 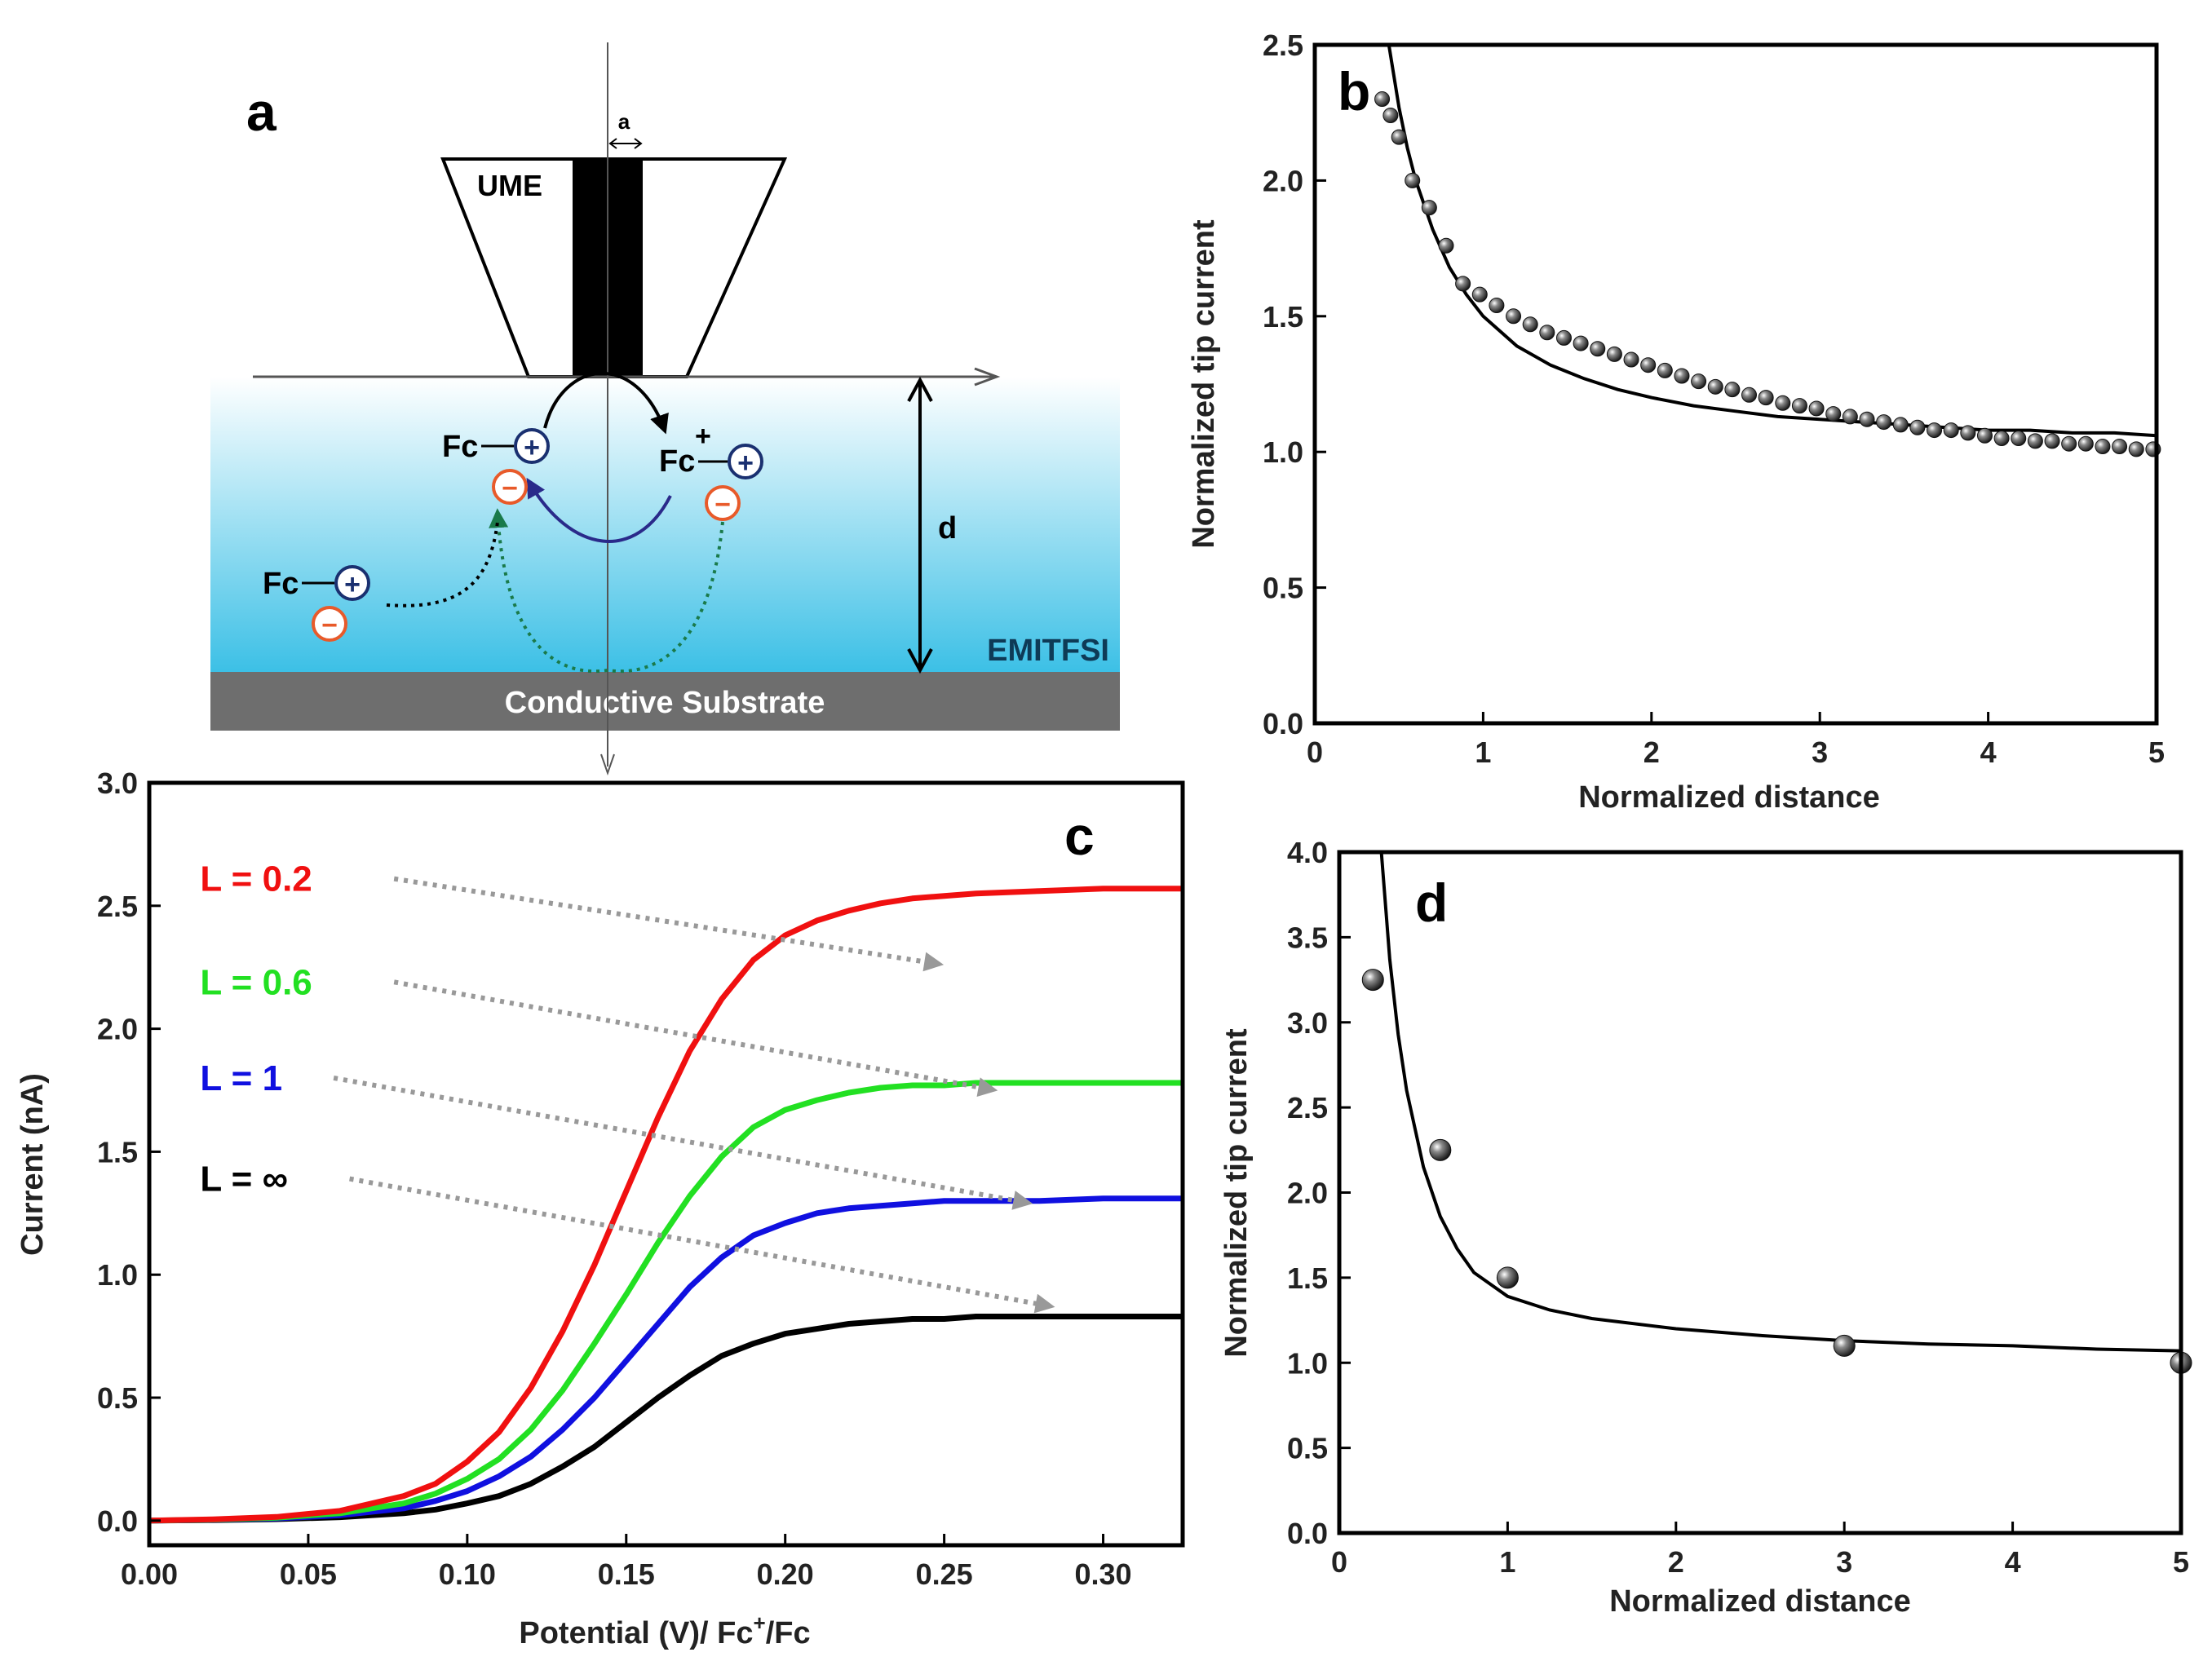 I want to click on panel-c-xtick-label: 0.15, so click(x=626, y=1574).